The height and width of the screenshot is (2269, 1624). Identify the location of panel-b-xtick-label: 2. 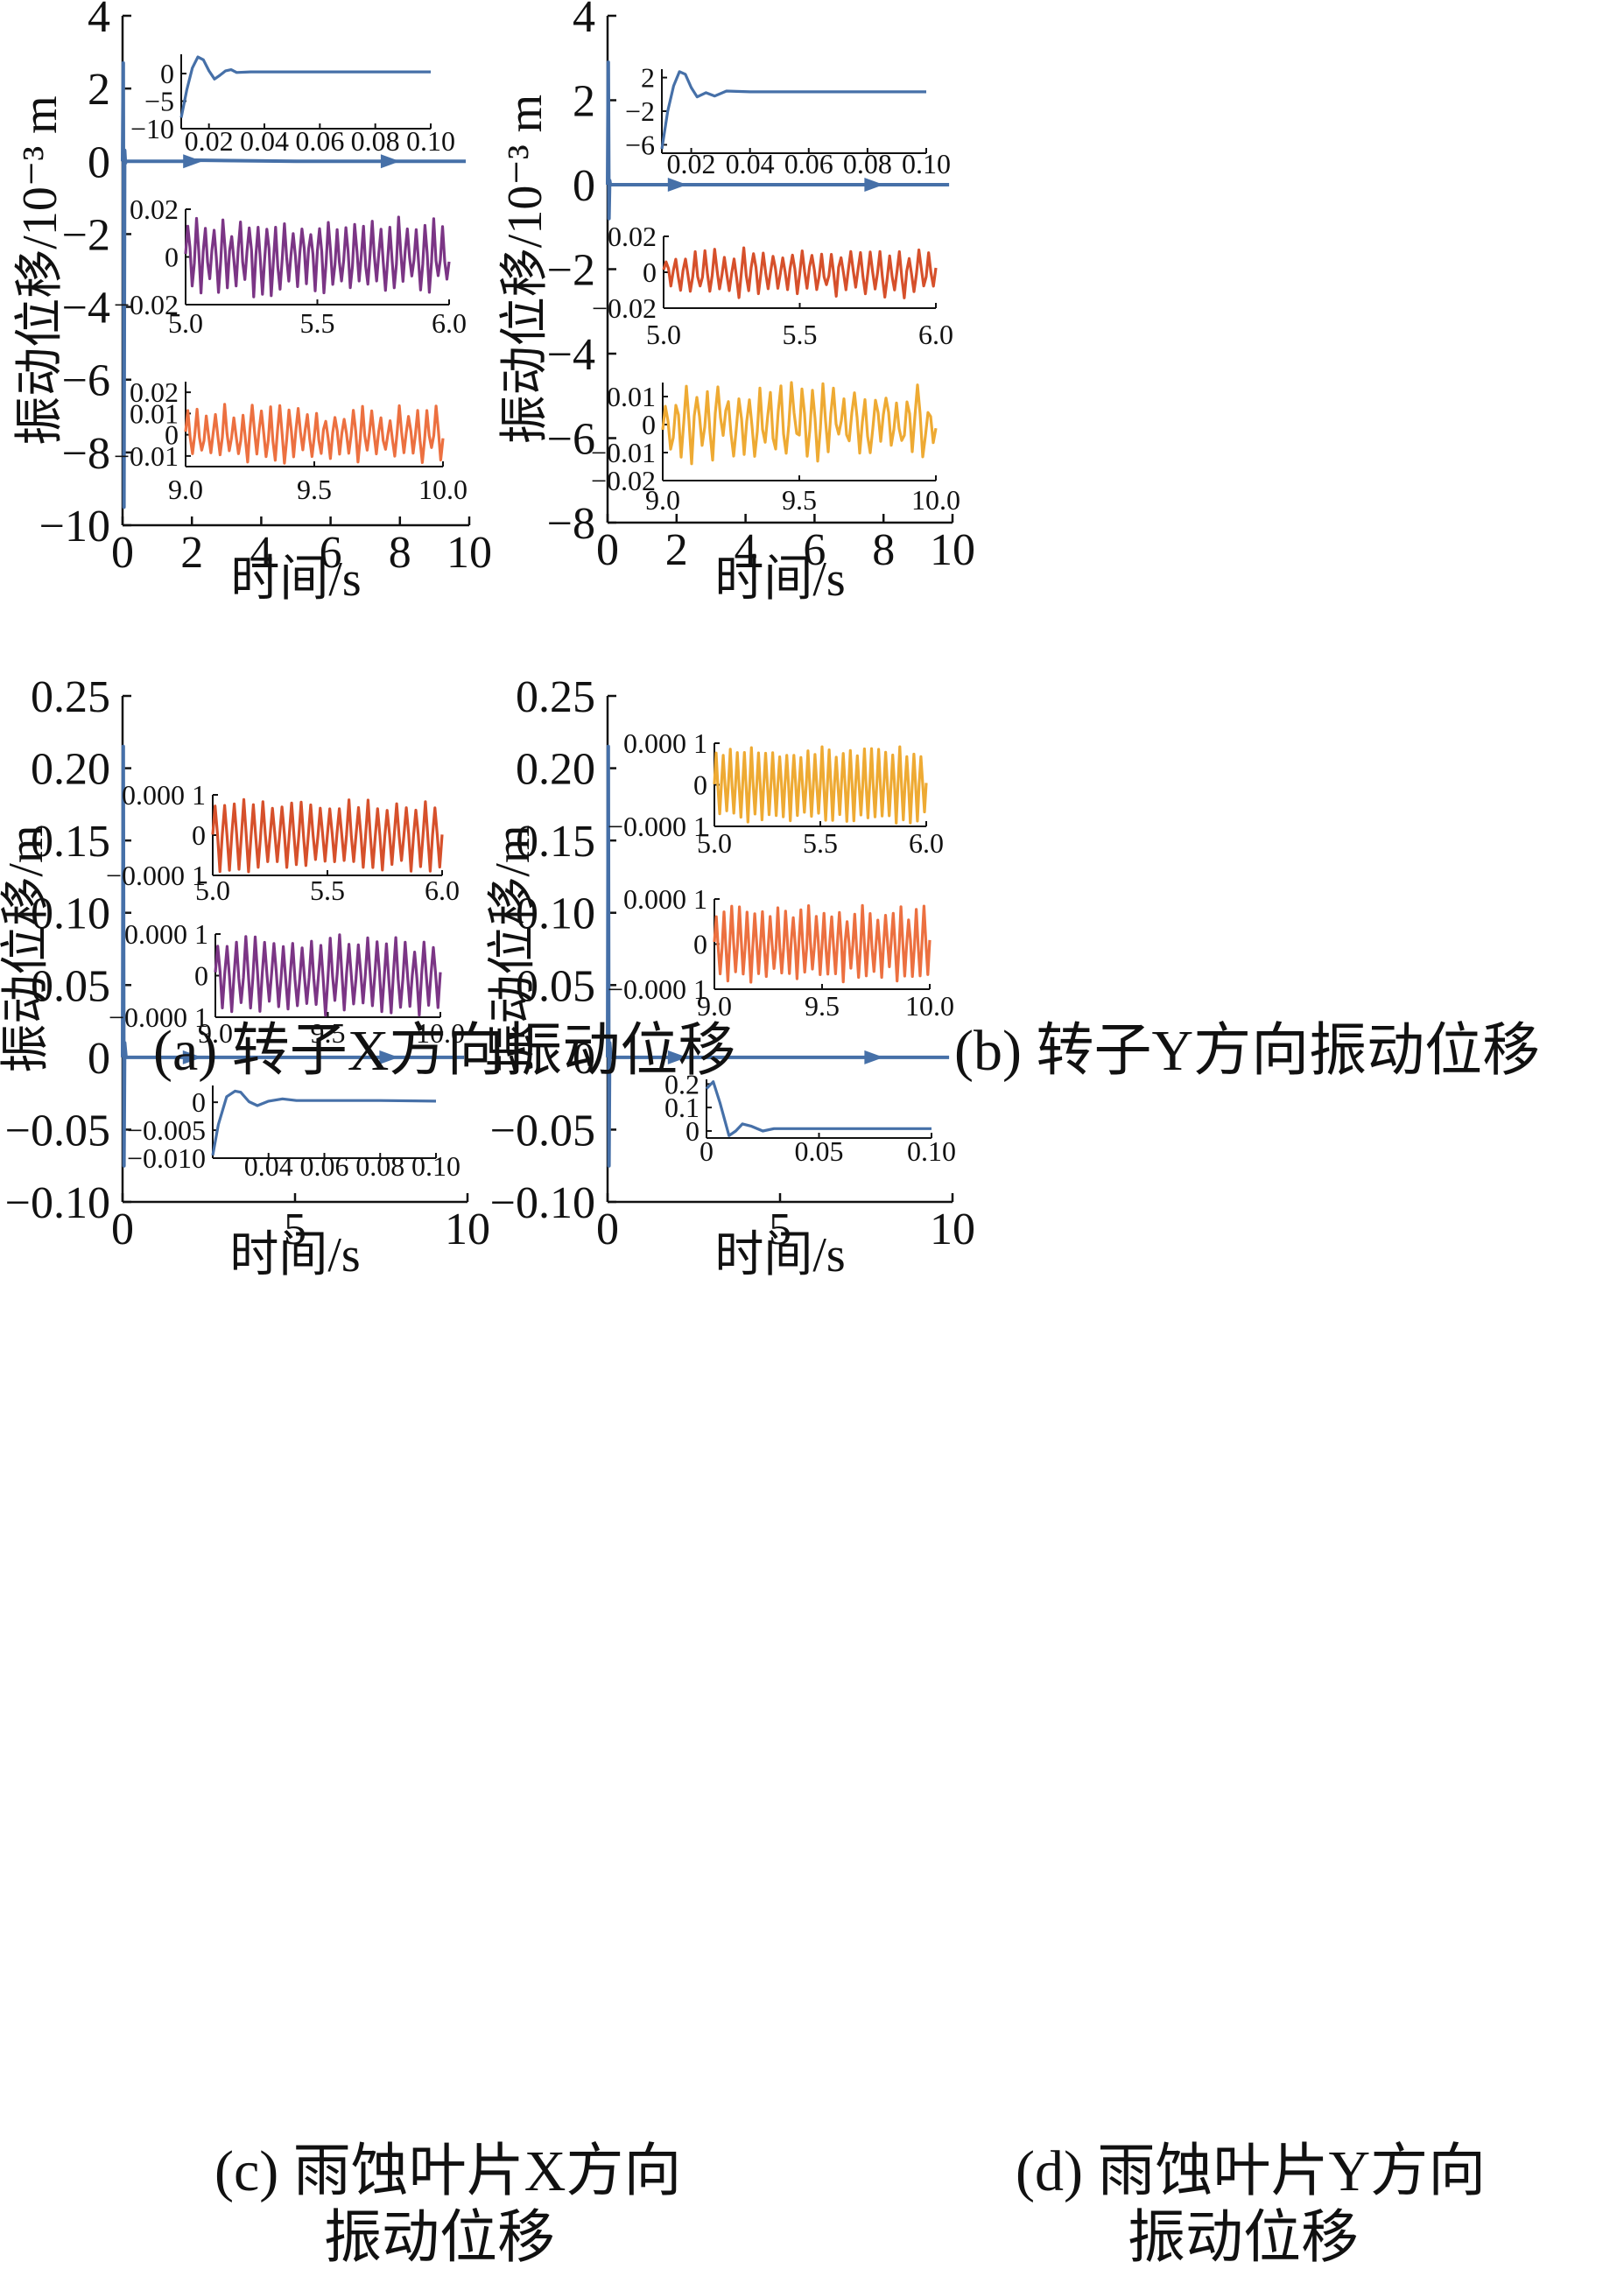
(676, 550).